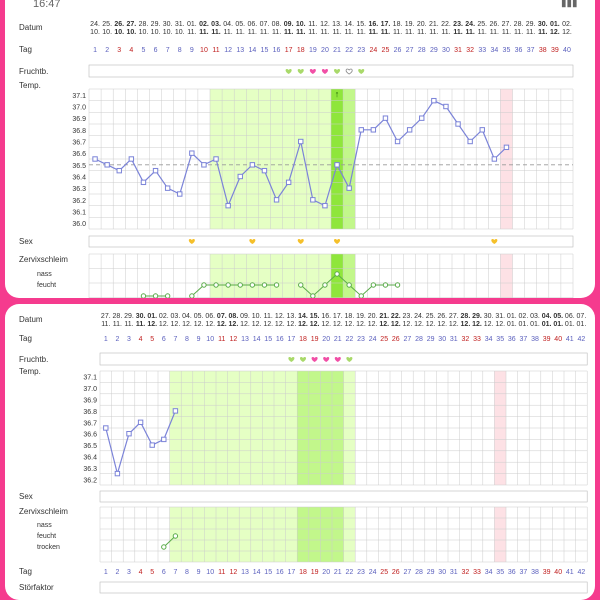 The height and width of the screenshot is (600, 600). I want to click on day-number: 15, so click(268, 339).